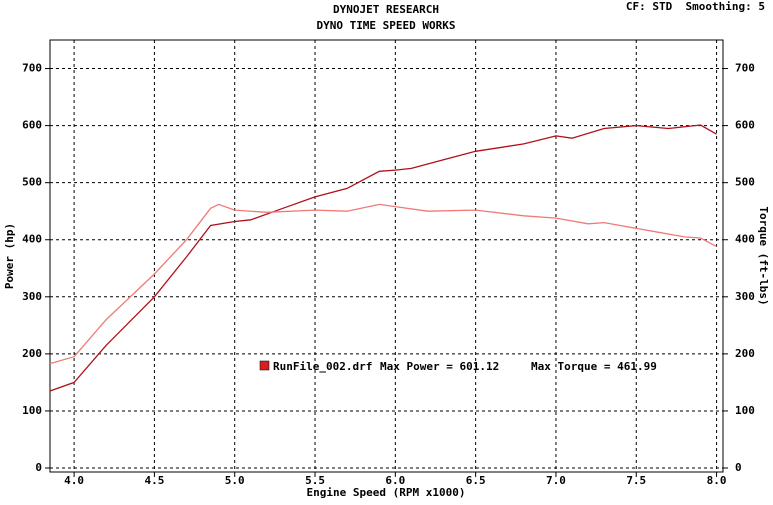 The image size is (773, 505). Describe the element at coordinates (594, 366) in the screenshot. I see `annotation: Max Torque = 461.99` at that location.